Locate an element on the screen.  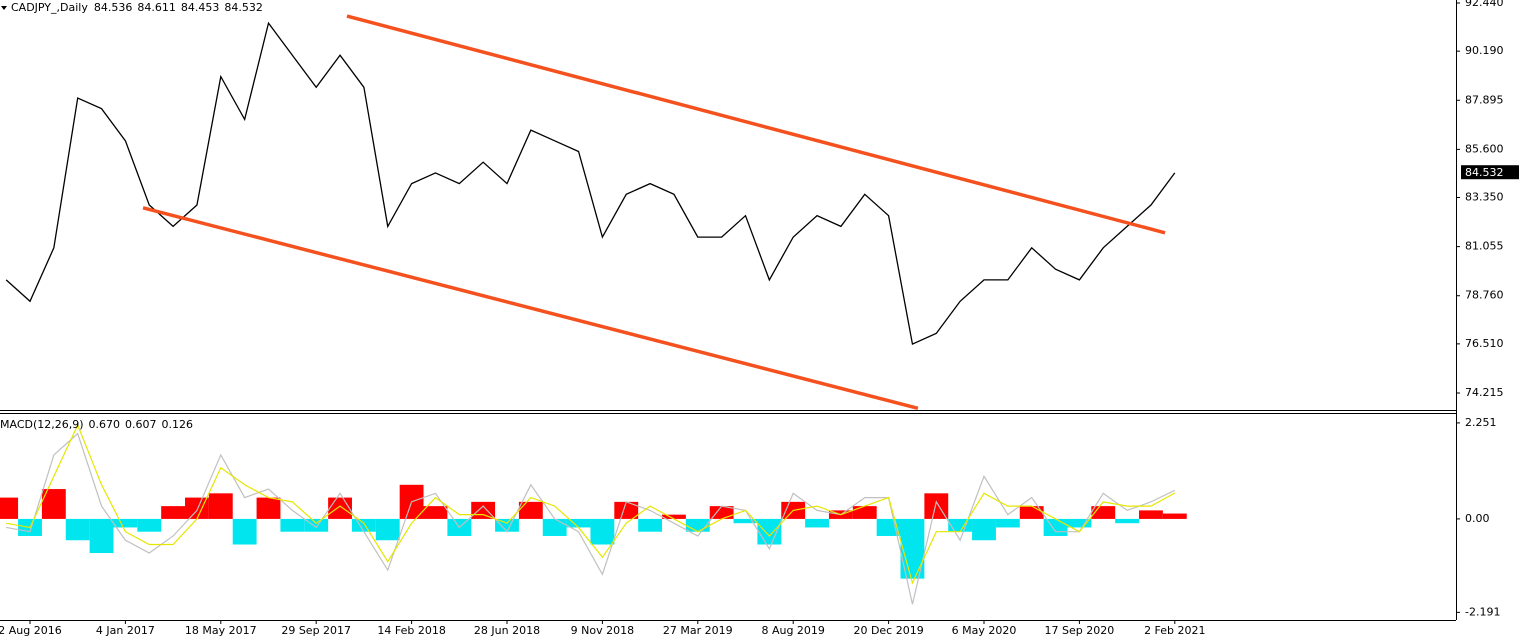
y-tick-label: 87.895 is located at coordinates (1484, 99).